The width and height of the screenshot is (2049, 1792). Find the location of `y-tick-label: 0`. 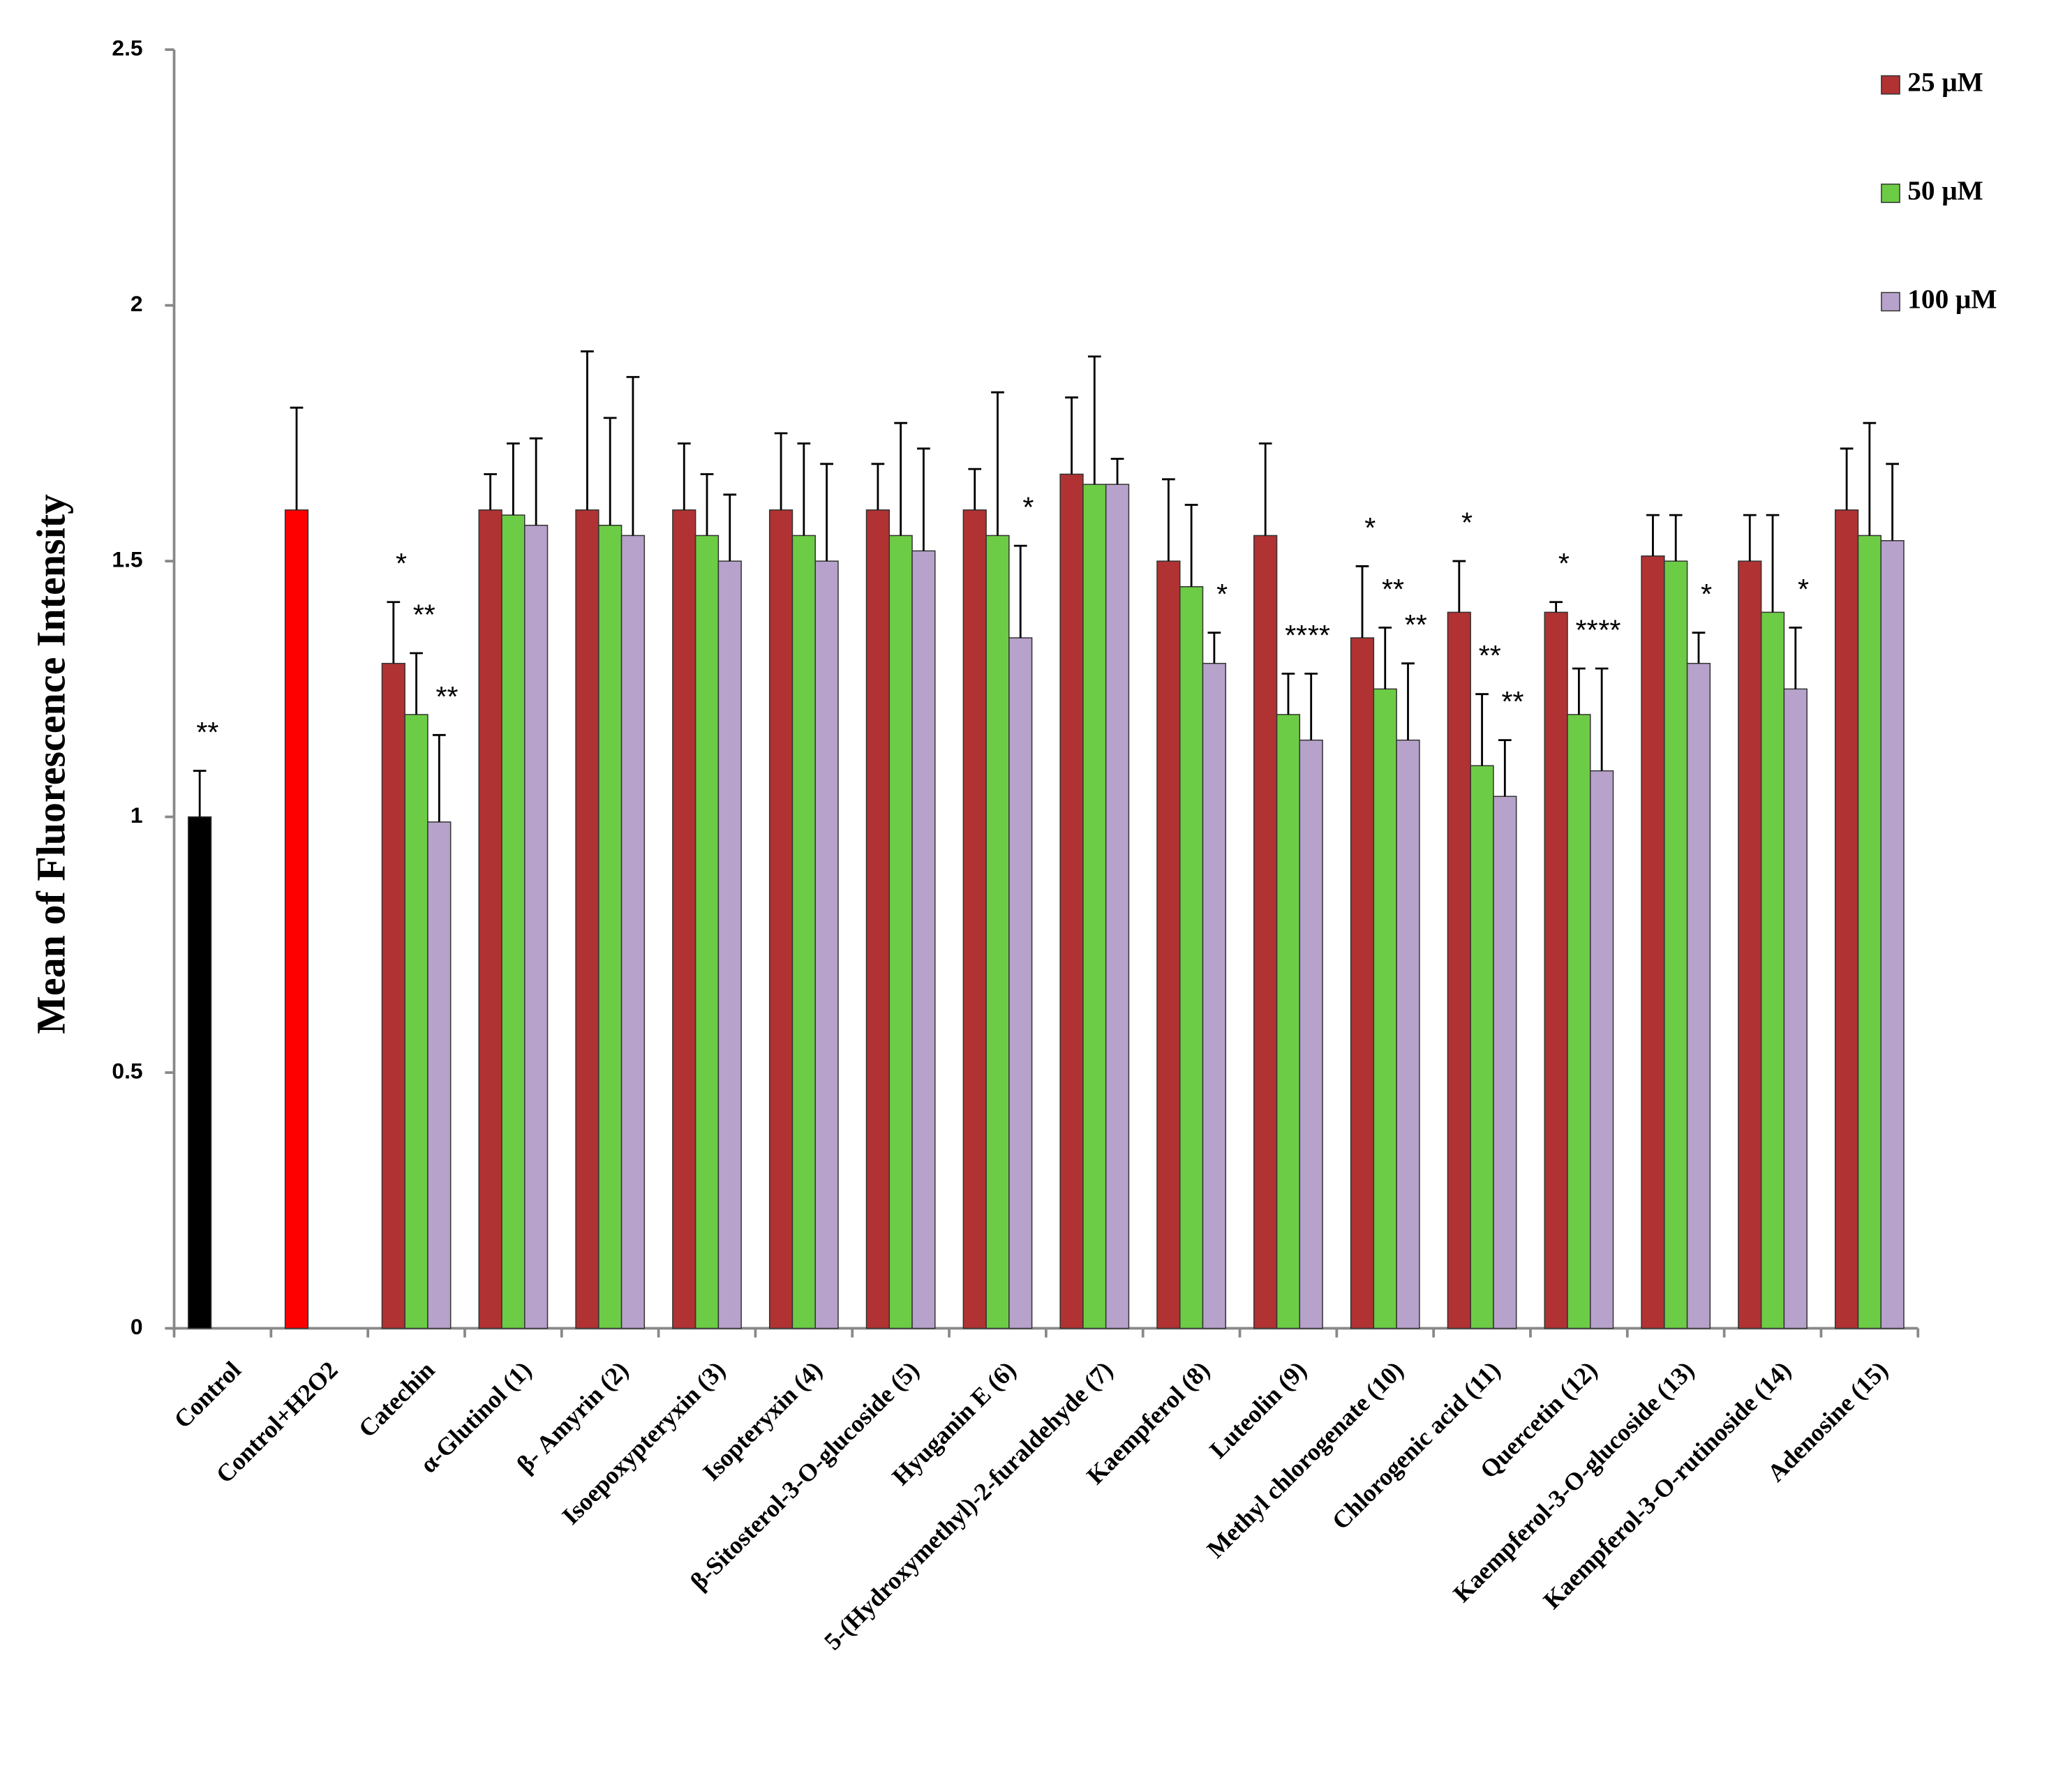

y-tick-label: 0 is located at coordinates (137, 1326).